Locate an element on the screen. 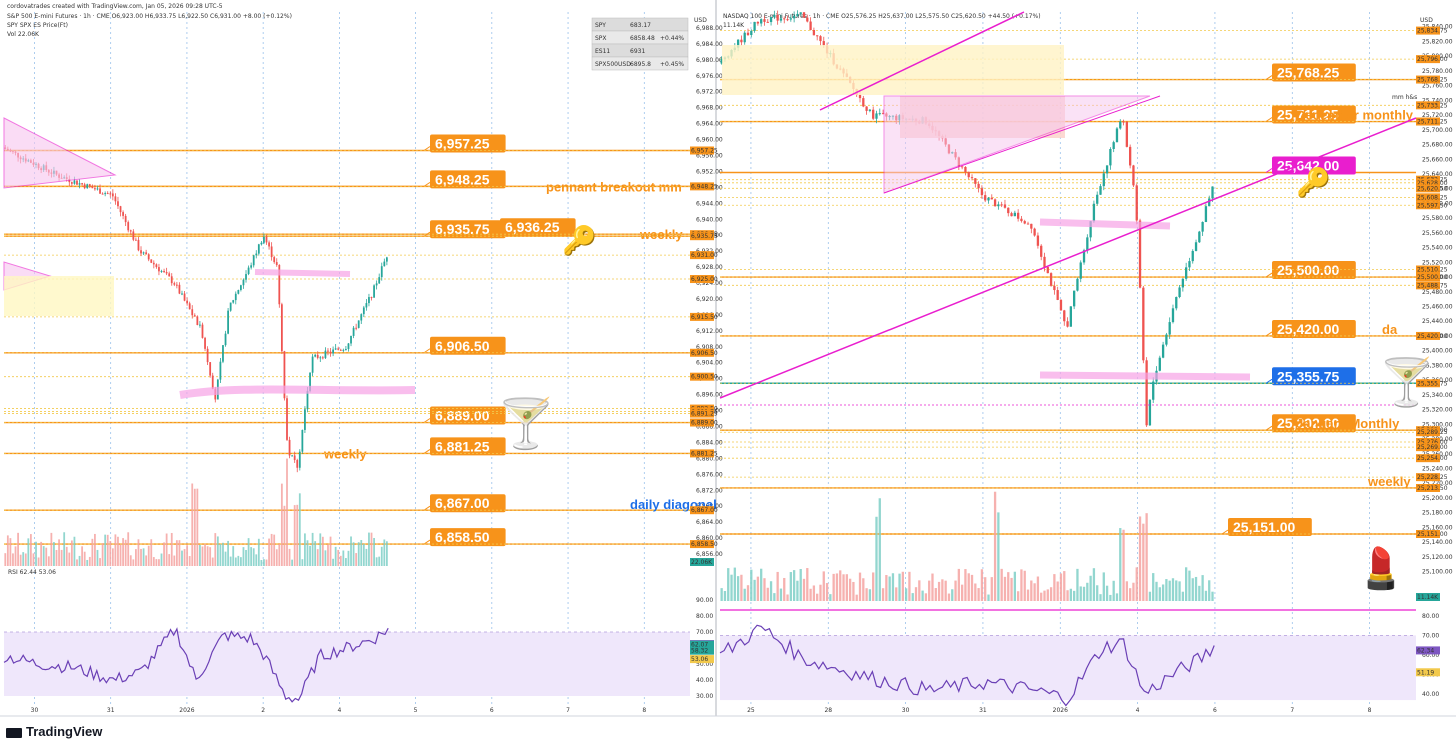 The width and height of the screenshot is (1456, 746). axis-badge-text: 25,597.50 is located at coordinates (1432, 205).